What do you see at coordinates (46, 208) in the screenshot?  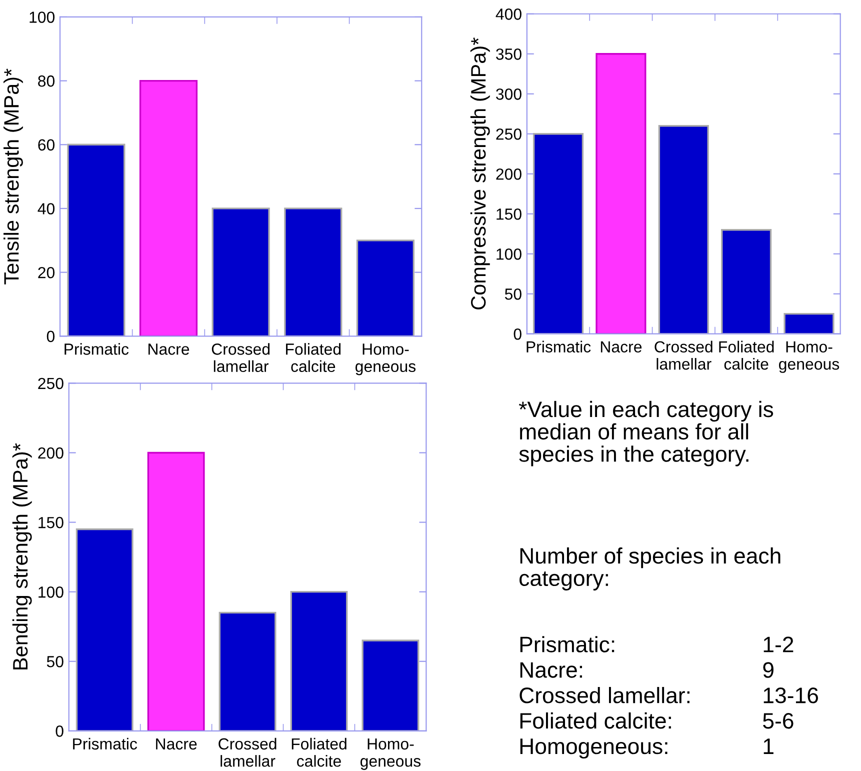 I see `y-tick-label: 40` at bounding box center [46, 208].